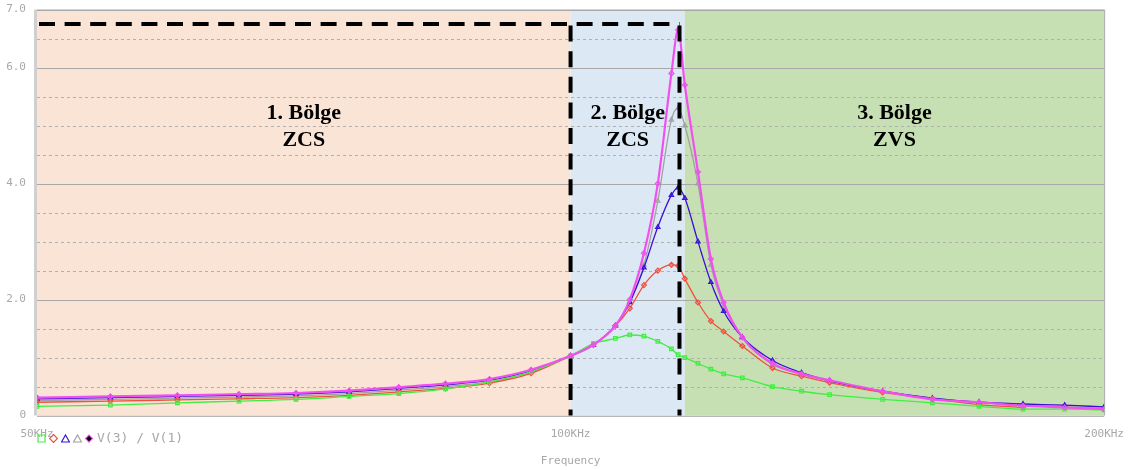 Image resolution: width=1128 pixels, height=470 pixels. Describe the element at coordinates (16, 9) in the screenshot. I see `y-tick-label: 7.0` at that location.